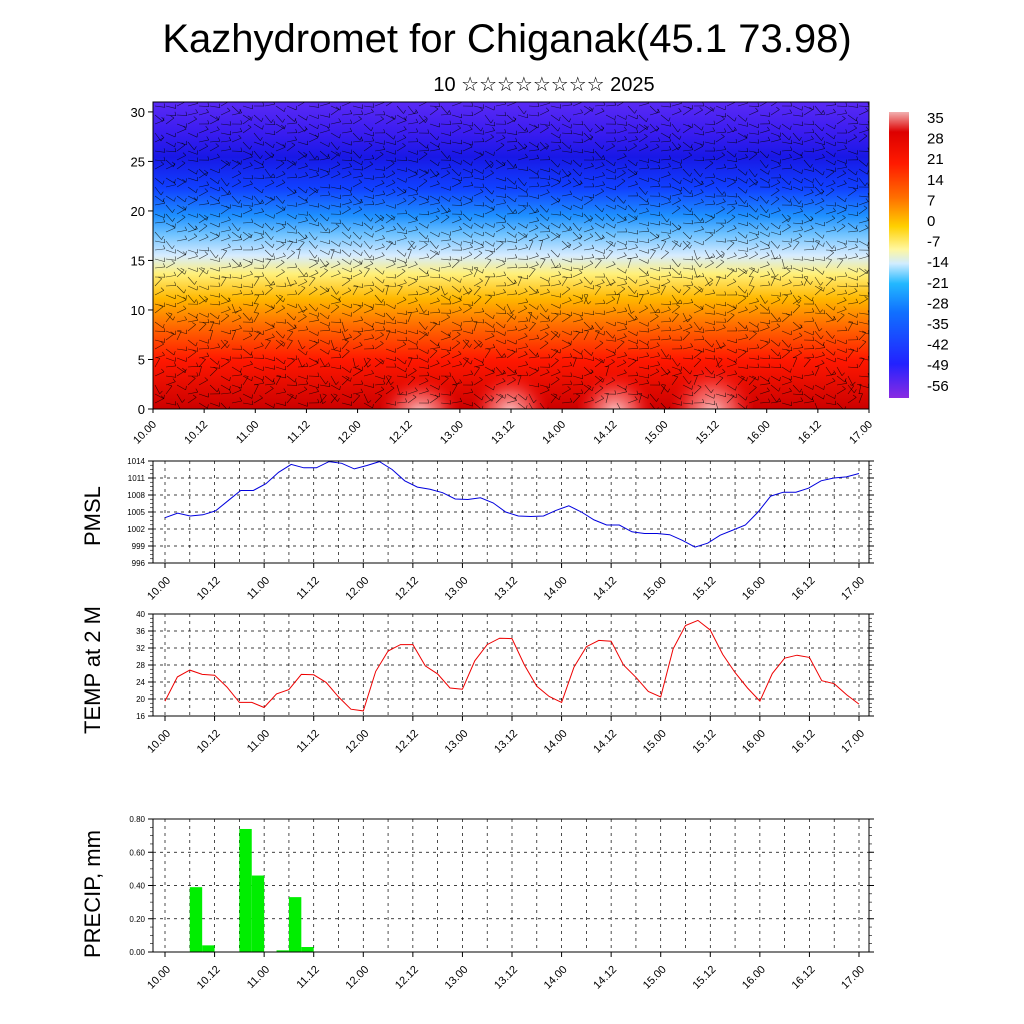 The image size is (1024, 1024). I want to click on chart-title: Kazhydromet for Chiganak(45.1 73.98), so click(507, 39).